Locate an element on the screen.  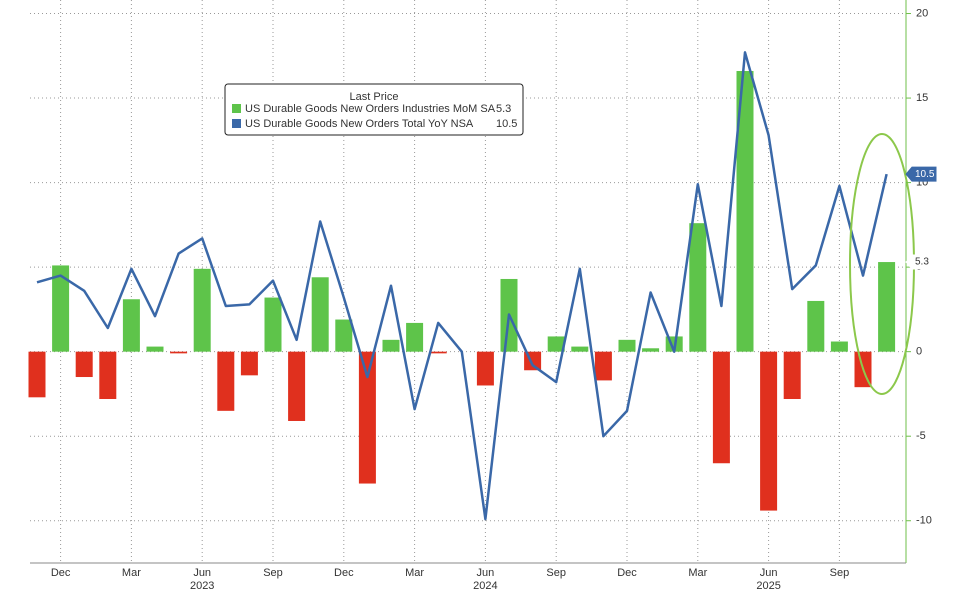
legend-title: Last Price is located at coordinates (374, 97).